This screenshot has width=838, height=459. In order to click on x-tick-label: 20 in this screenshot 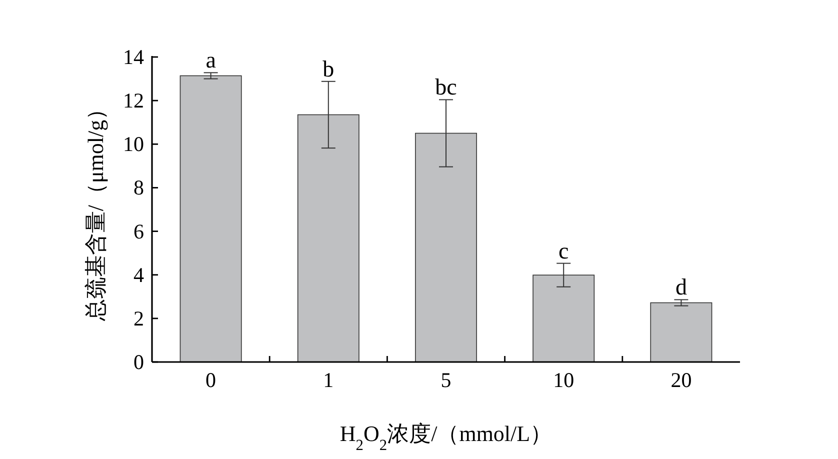, I will do `click(681, 380)`.